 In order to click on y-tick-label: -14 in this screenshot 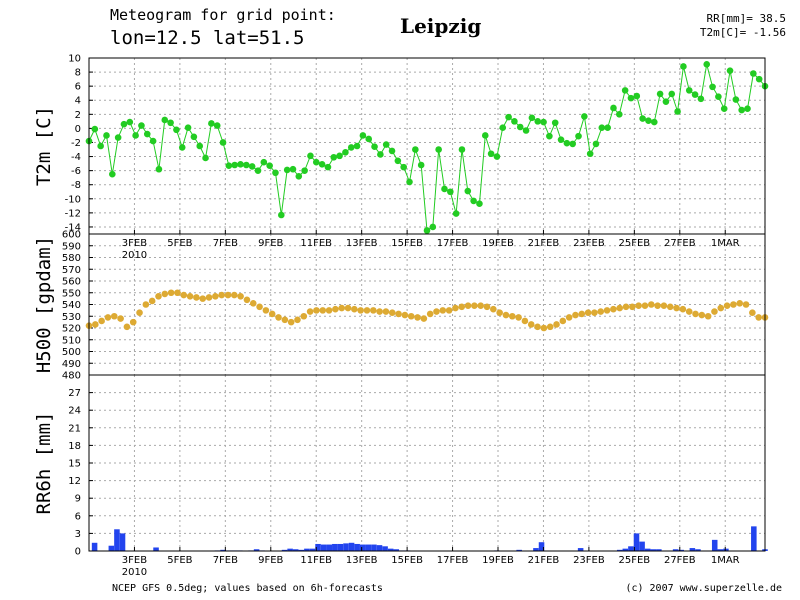, I will do `click(73, 227)`.